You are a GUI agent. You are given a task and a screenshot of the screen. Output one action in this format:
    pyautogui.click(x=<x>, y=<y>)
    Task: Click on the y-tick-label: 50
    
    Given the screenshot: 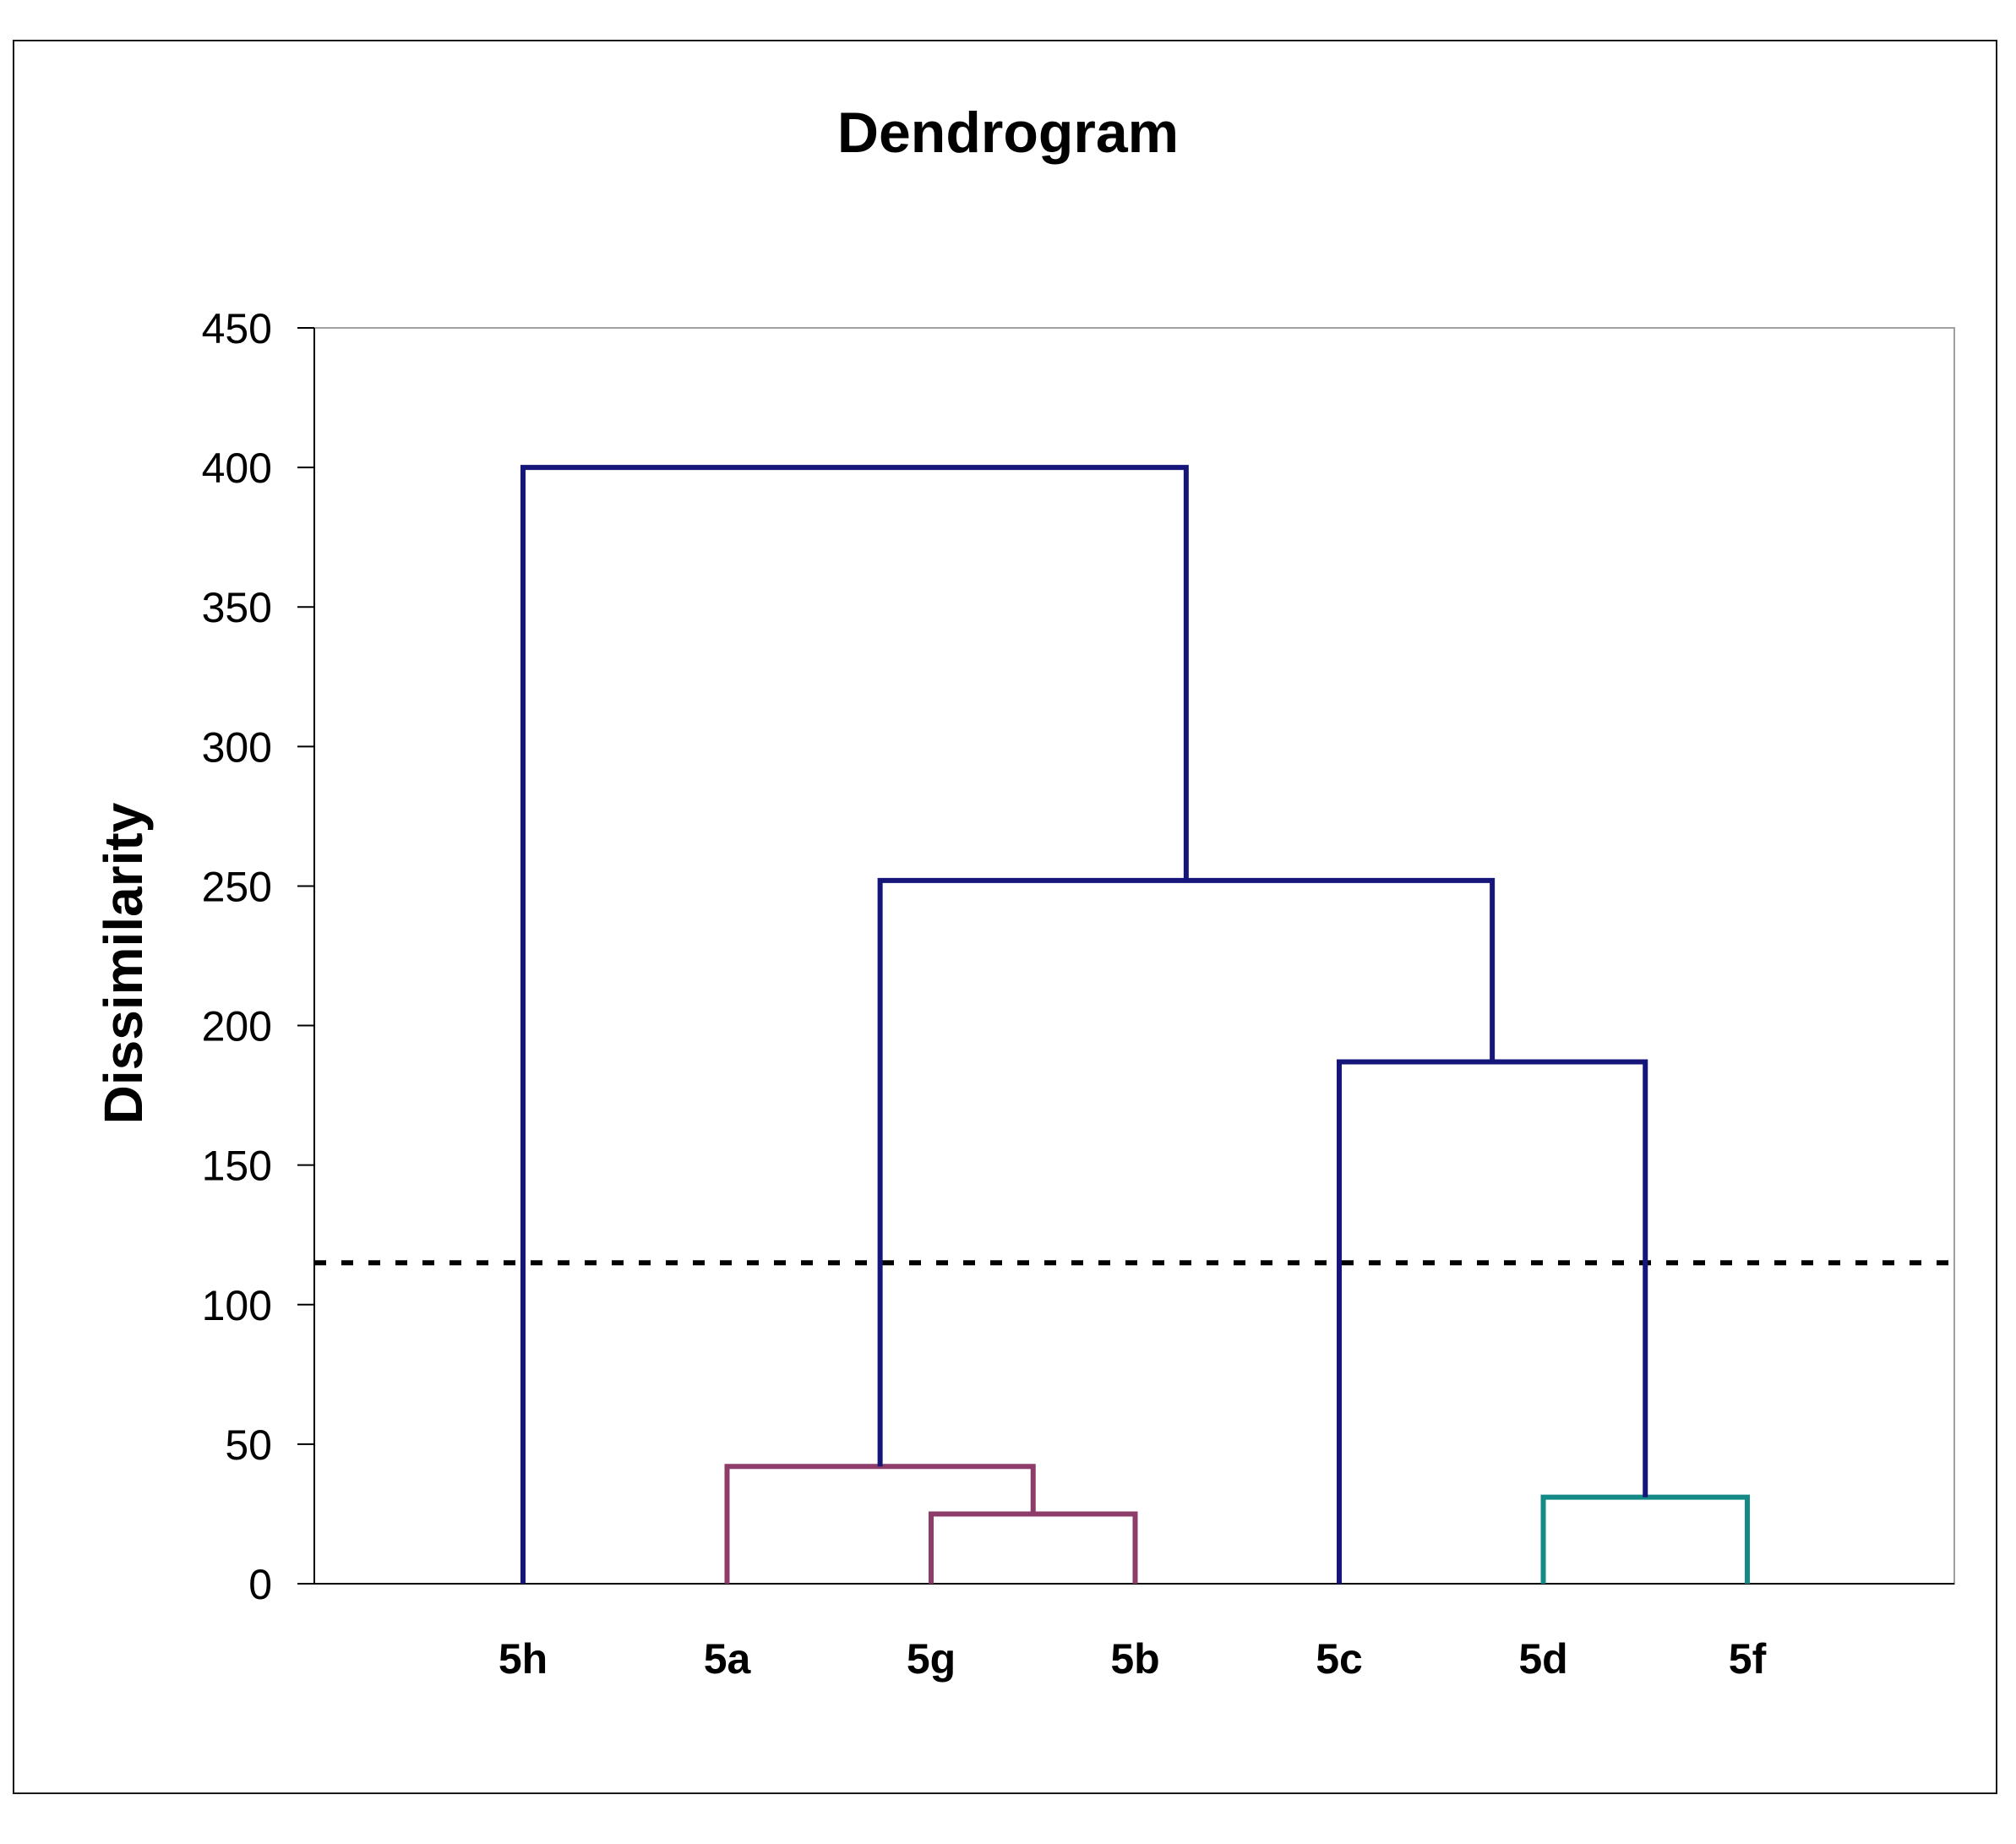 What is the action you would take?
    pyautogui.click(x=249, y=1445)
    